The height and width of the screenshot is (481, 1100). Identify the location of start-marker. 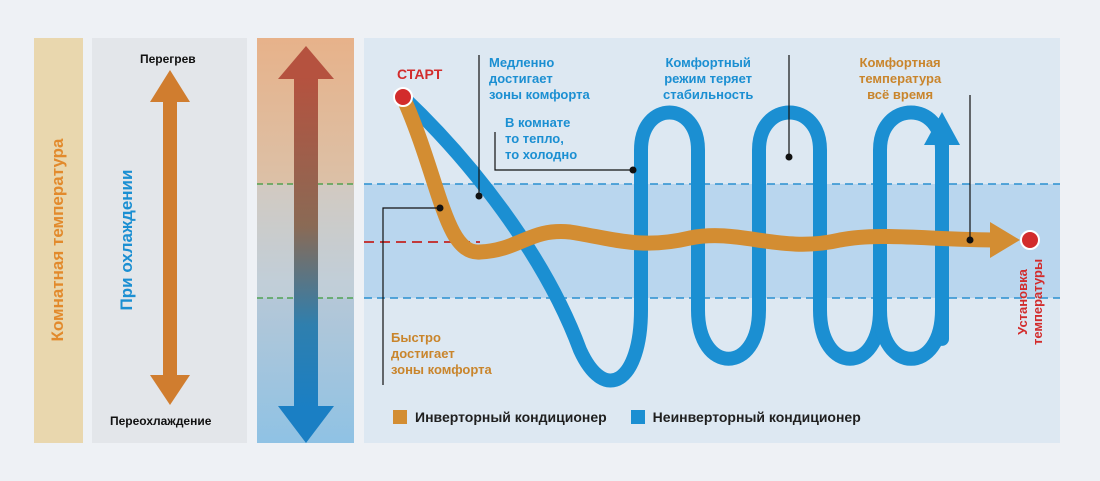
(403, 97).